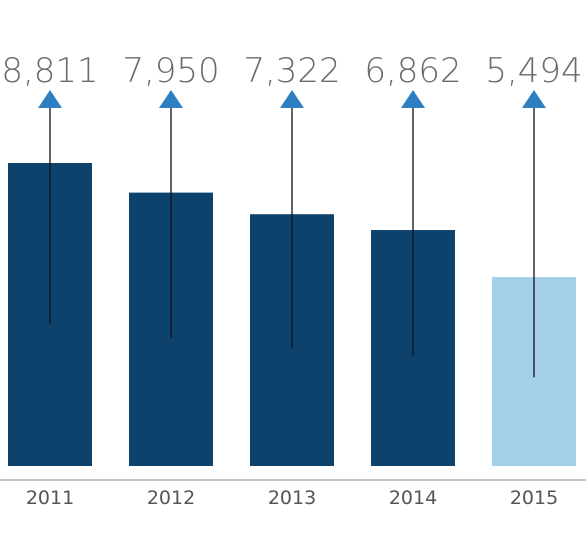 The image size is (586, 550). What do you see at coordinates (170, 71) in the screenshot?
I see `value-label-2012: 7,950` at bounding box center [170, 71].